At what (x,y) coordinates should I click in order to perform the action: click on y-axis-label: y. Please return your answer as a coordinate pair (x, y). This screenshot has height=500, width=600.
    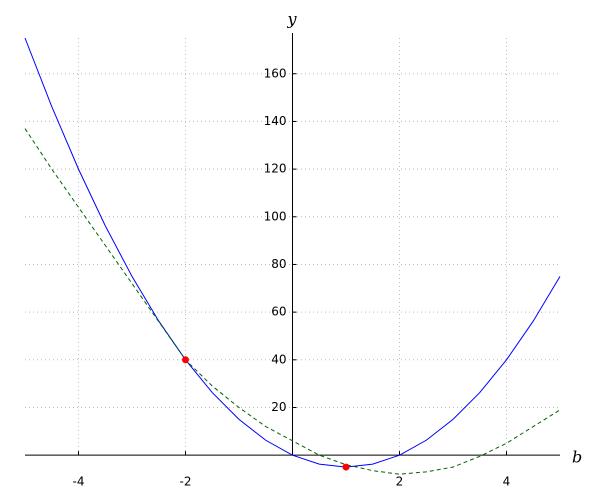
    Looking at the image, I should click on (291, 19).